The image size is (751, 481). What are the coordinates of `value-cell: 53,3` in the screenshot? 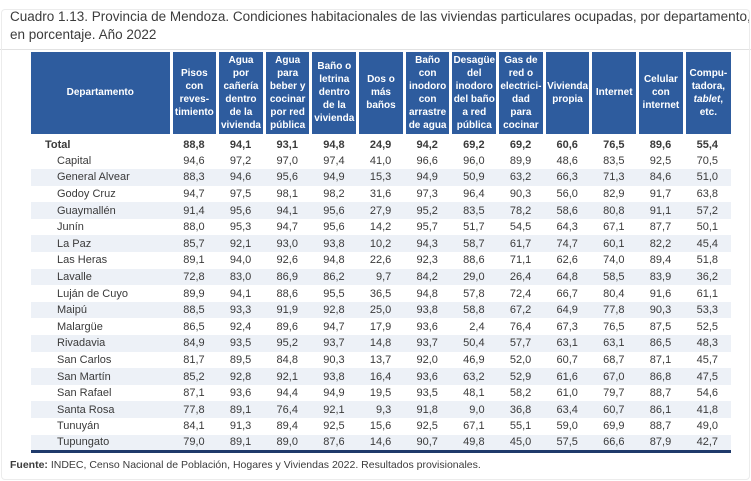 It's located at (707, 310).